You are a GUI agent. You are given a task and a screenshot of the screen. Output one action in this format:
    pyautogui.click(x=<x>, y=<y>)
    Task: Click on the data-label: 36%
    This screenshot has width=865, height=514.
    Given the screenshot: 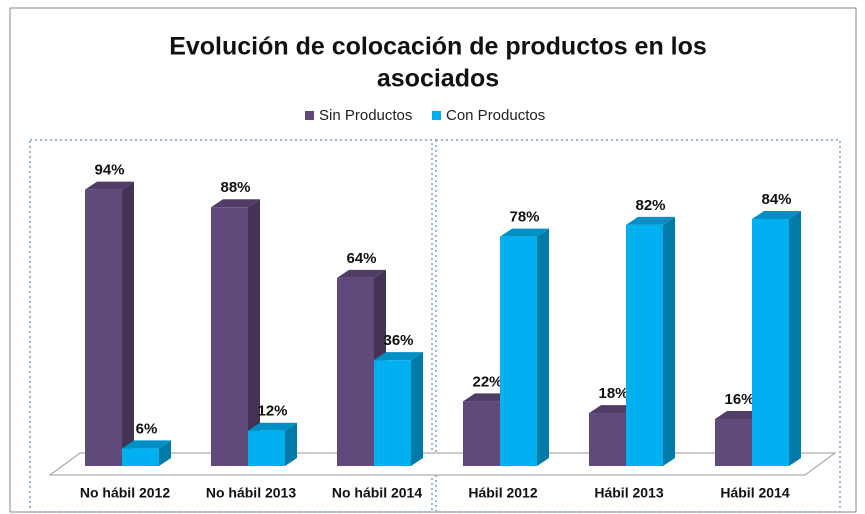 What is the action you would take?
    pyautogui.click(x=398, y=340)
    